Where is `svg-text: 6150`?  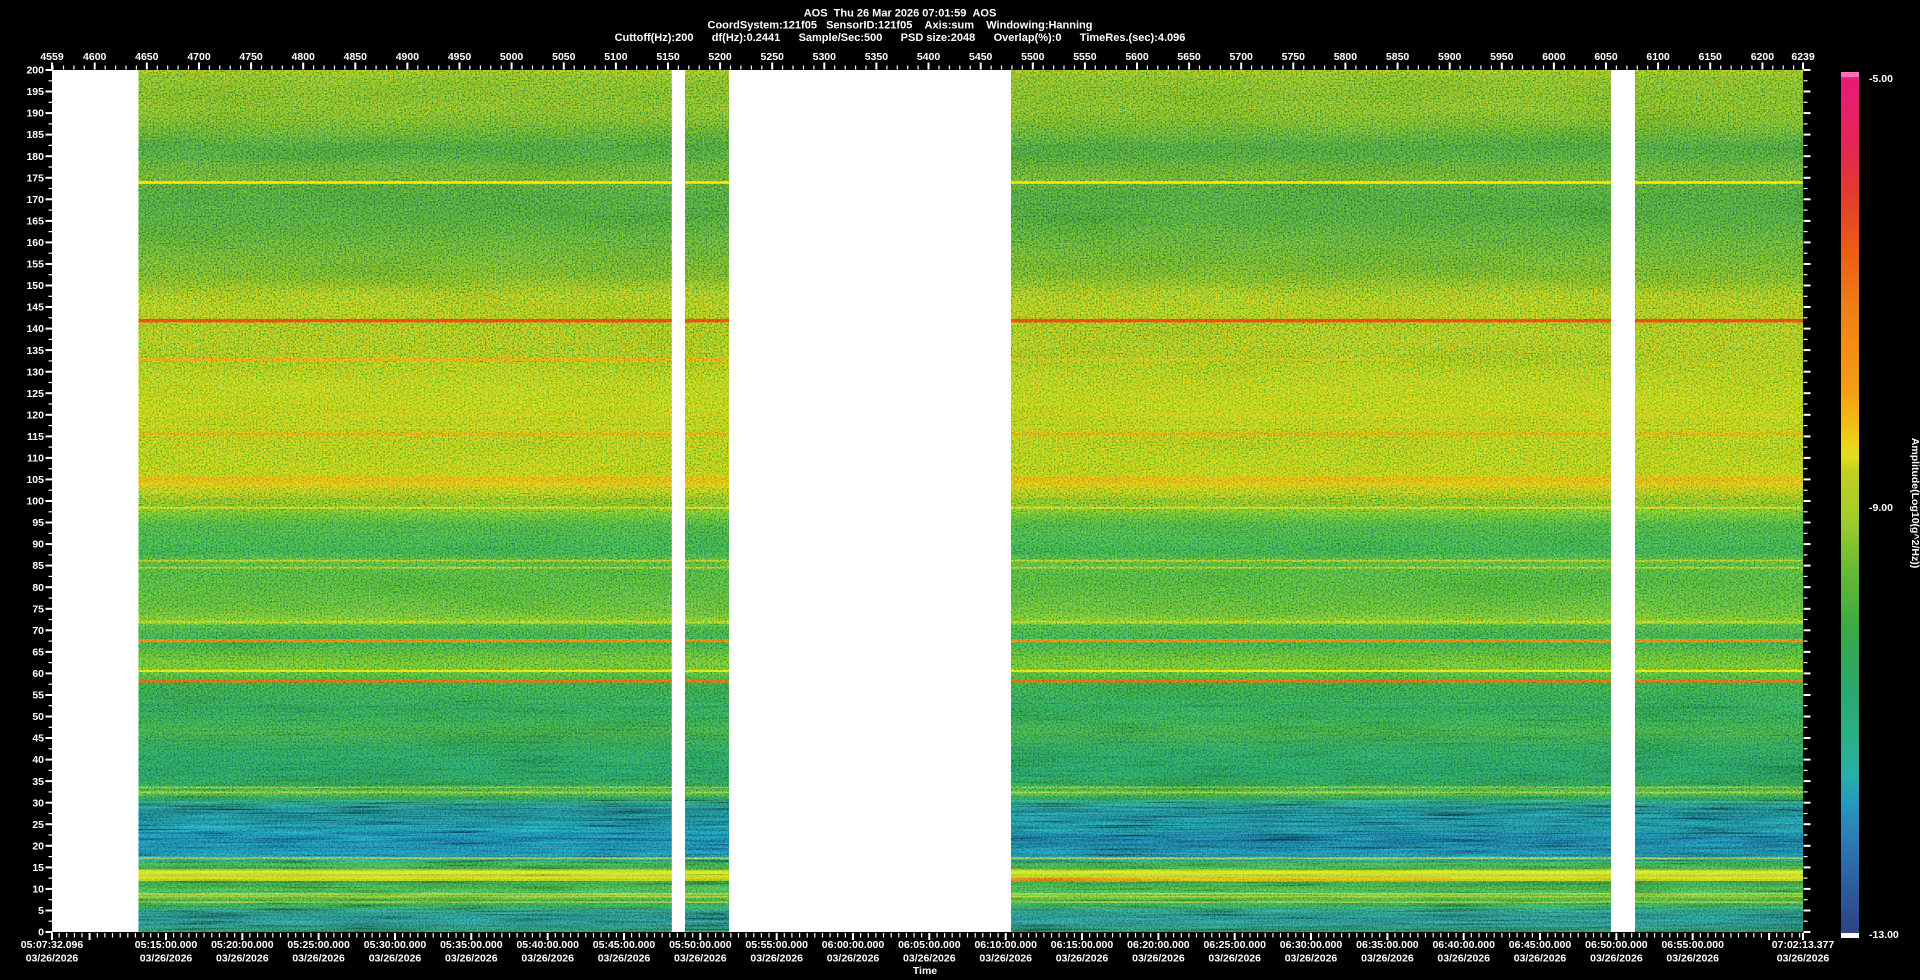
svg-text: 6150 is located at coordinates (1711, 57).